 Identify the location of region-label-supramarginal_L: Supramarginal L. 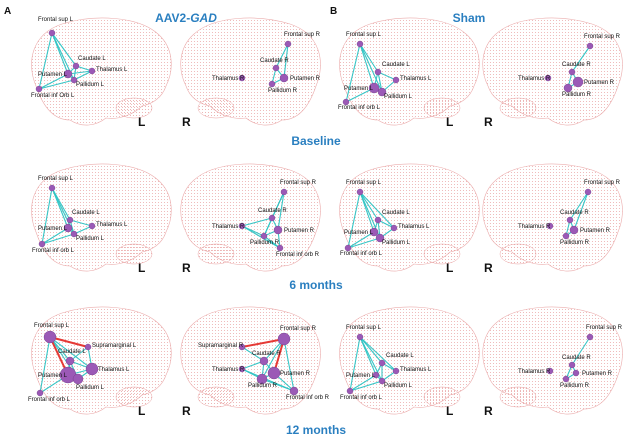
(114, 346).